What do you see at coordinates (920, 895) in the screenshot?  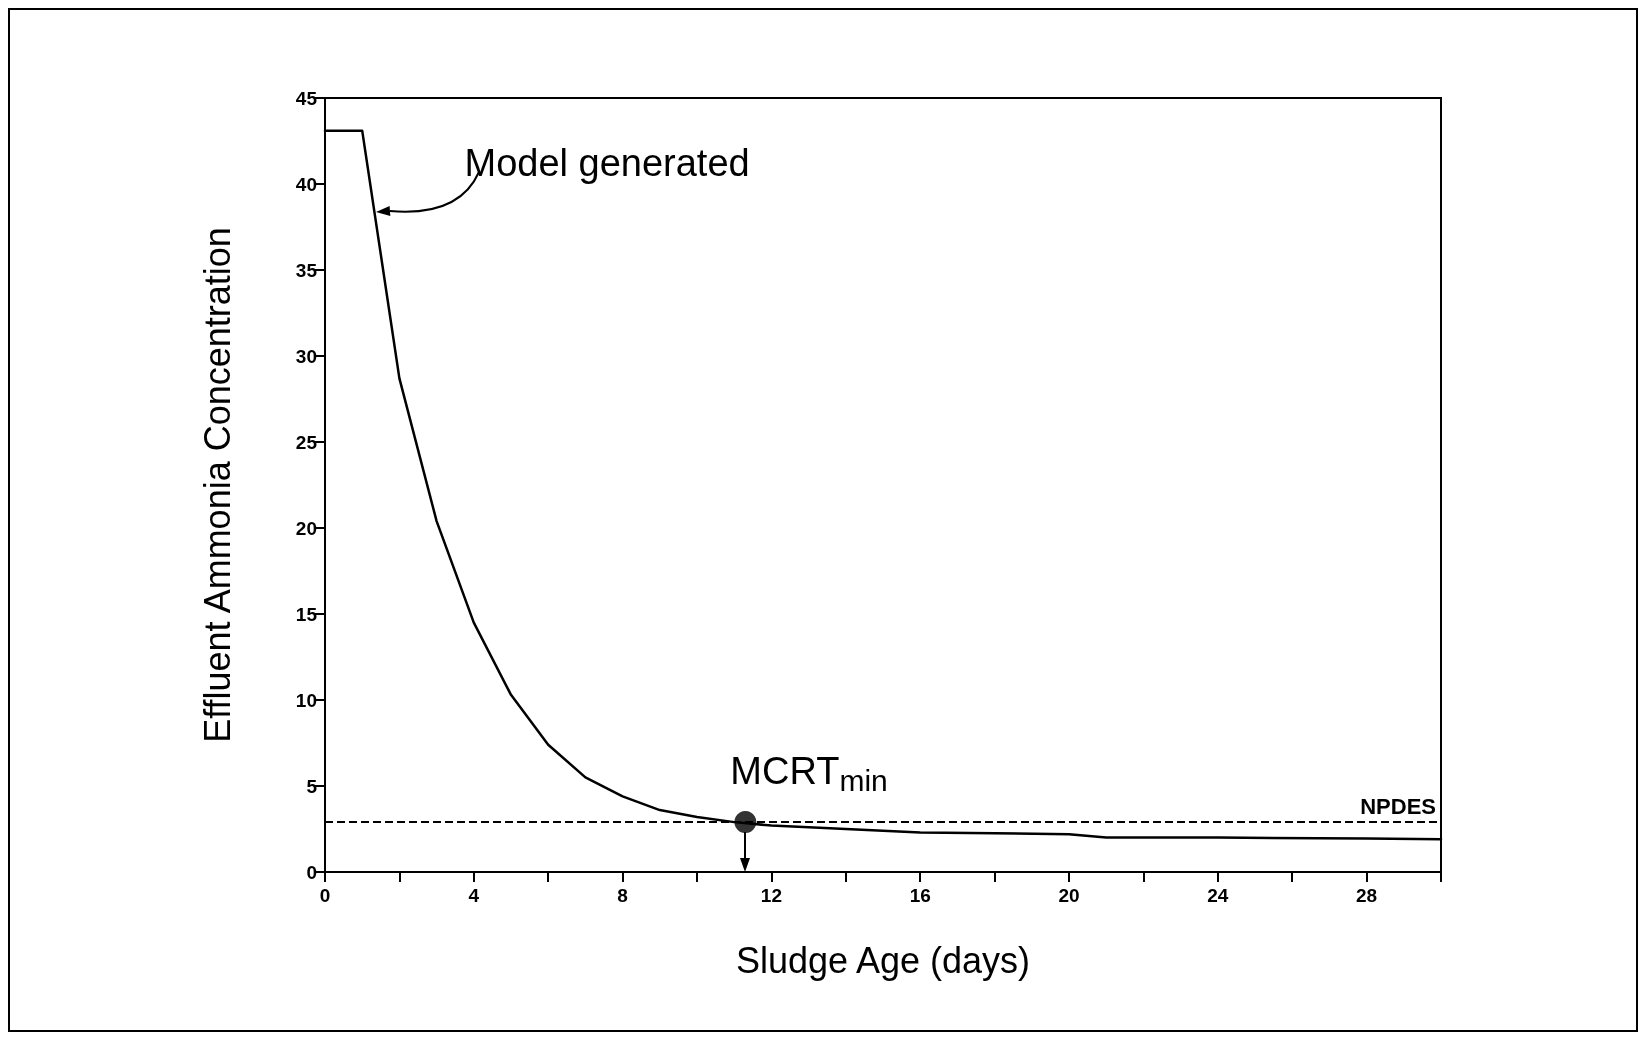 I see `x-tick-label: 16` at bounding box center [920, 895].